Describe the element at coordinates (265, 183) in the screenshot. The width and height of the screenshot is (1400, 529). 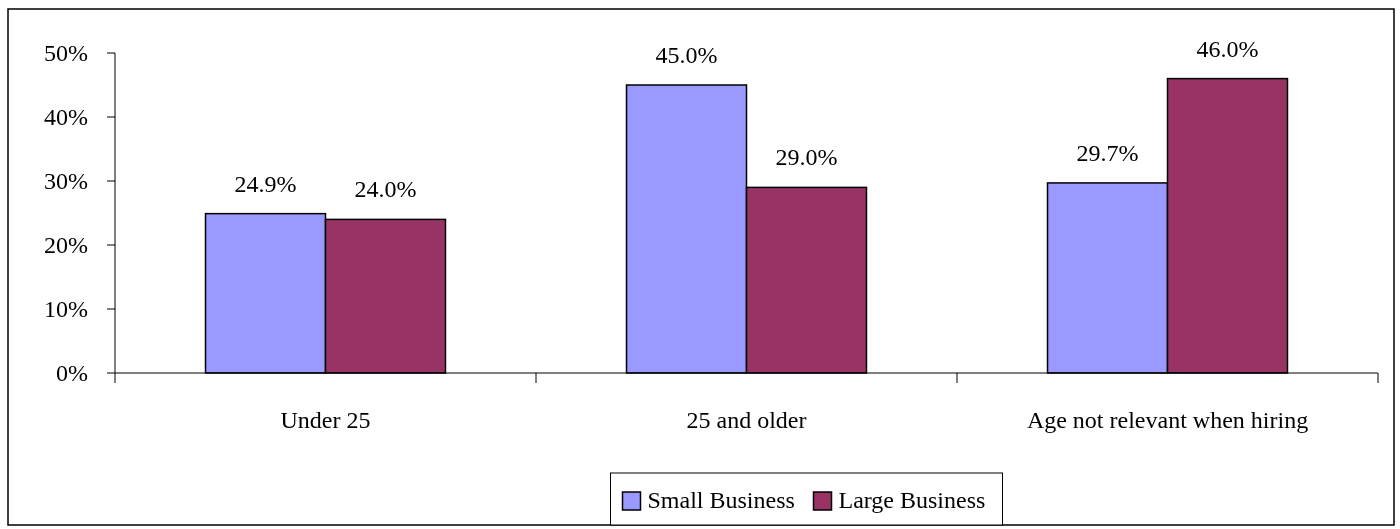
I see `data-label: 24.9%` at that location.